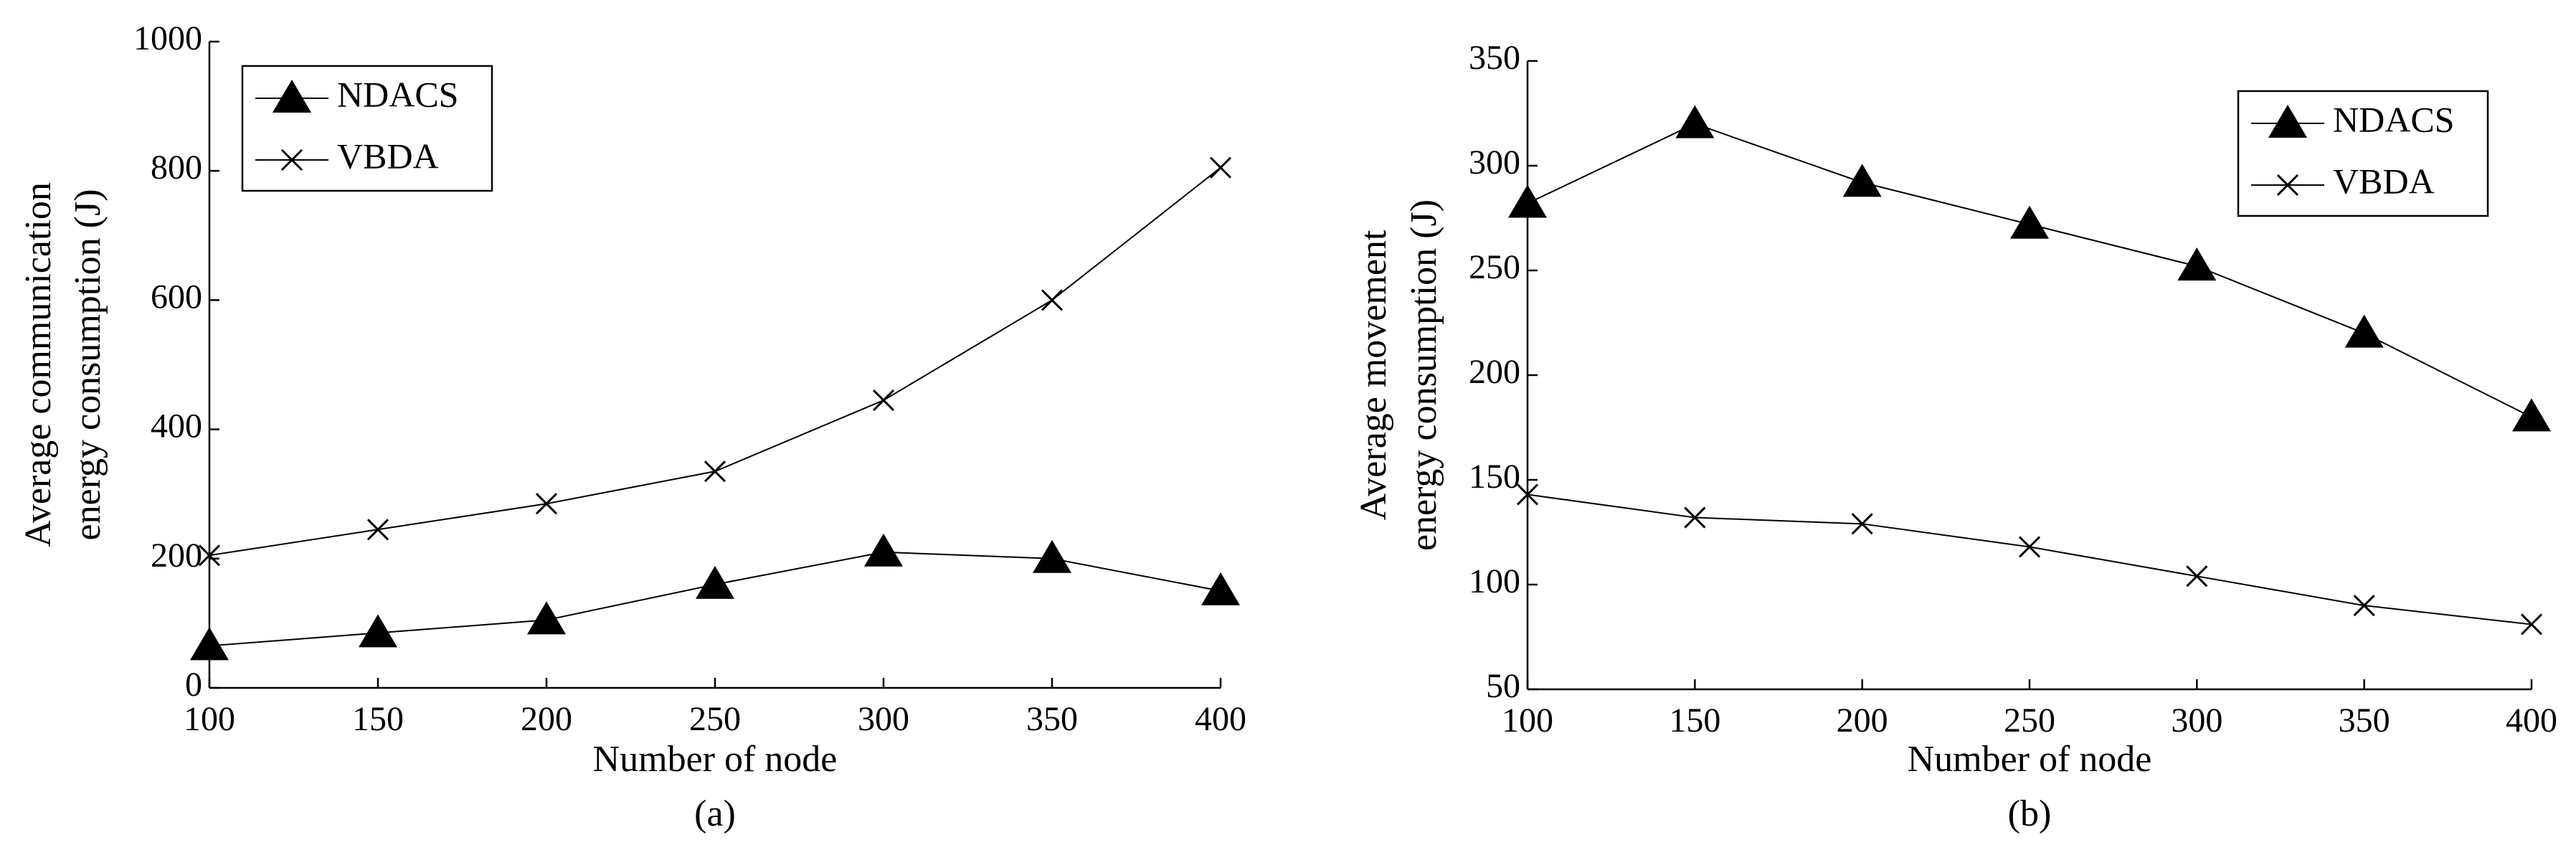  What do you see at coordinates (176, 167) in the screenshot?
I see `y-tick-label: 800` at bounding box center [176, 167].